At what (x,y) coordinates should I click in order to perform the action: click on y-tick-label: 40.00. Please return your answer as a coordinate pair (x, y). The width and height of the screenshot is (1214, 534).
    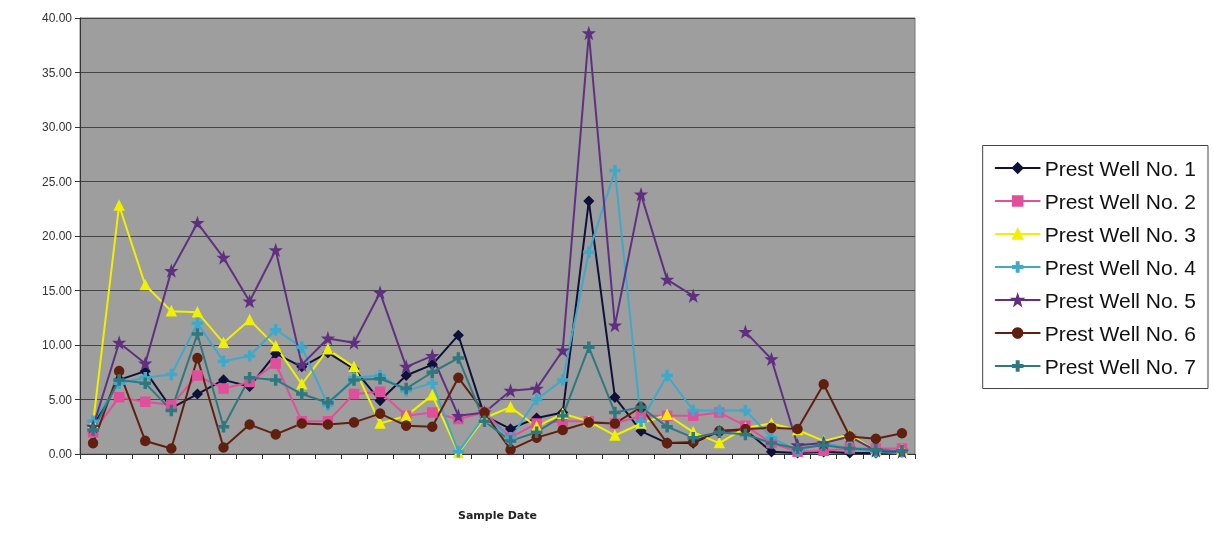
    Looking at the image, I should click on (57, 18).